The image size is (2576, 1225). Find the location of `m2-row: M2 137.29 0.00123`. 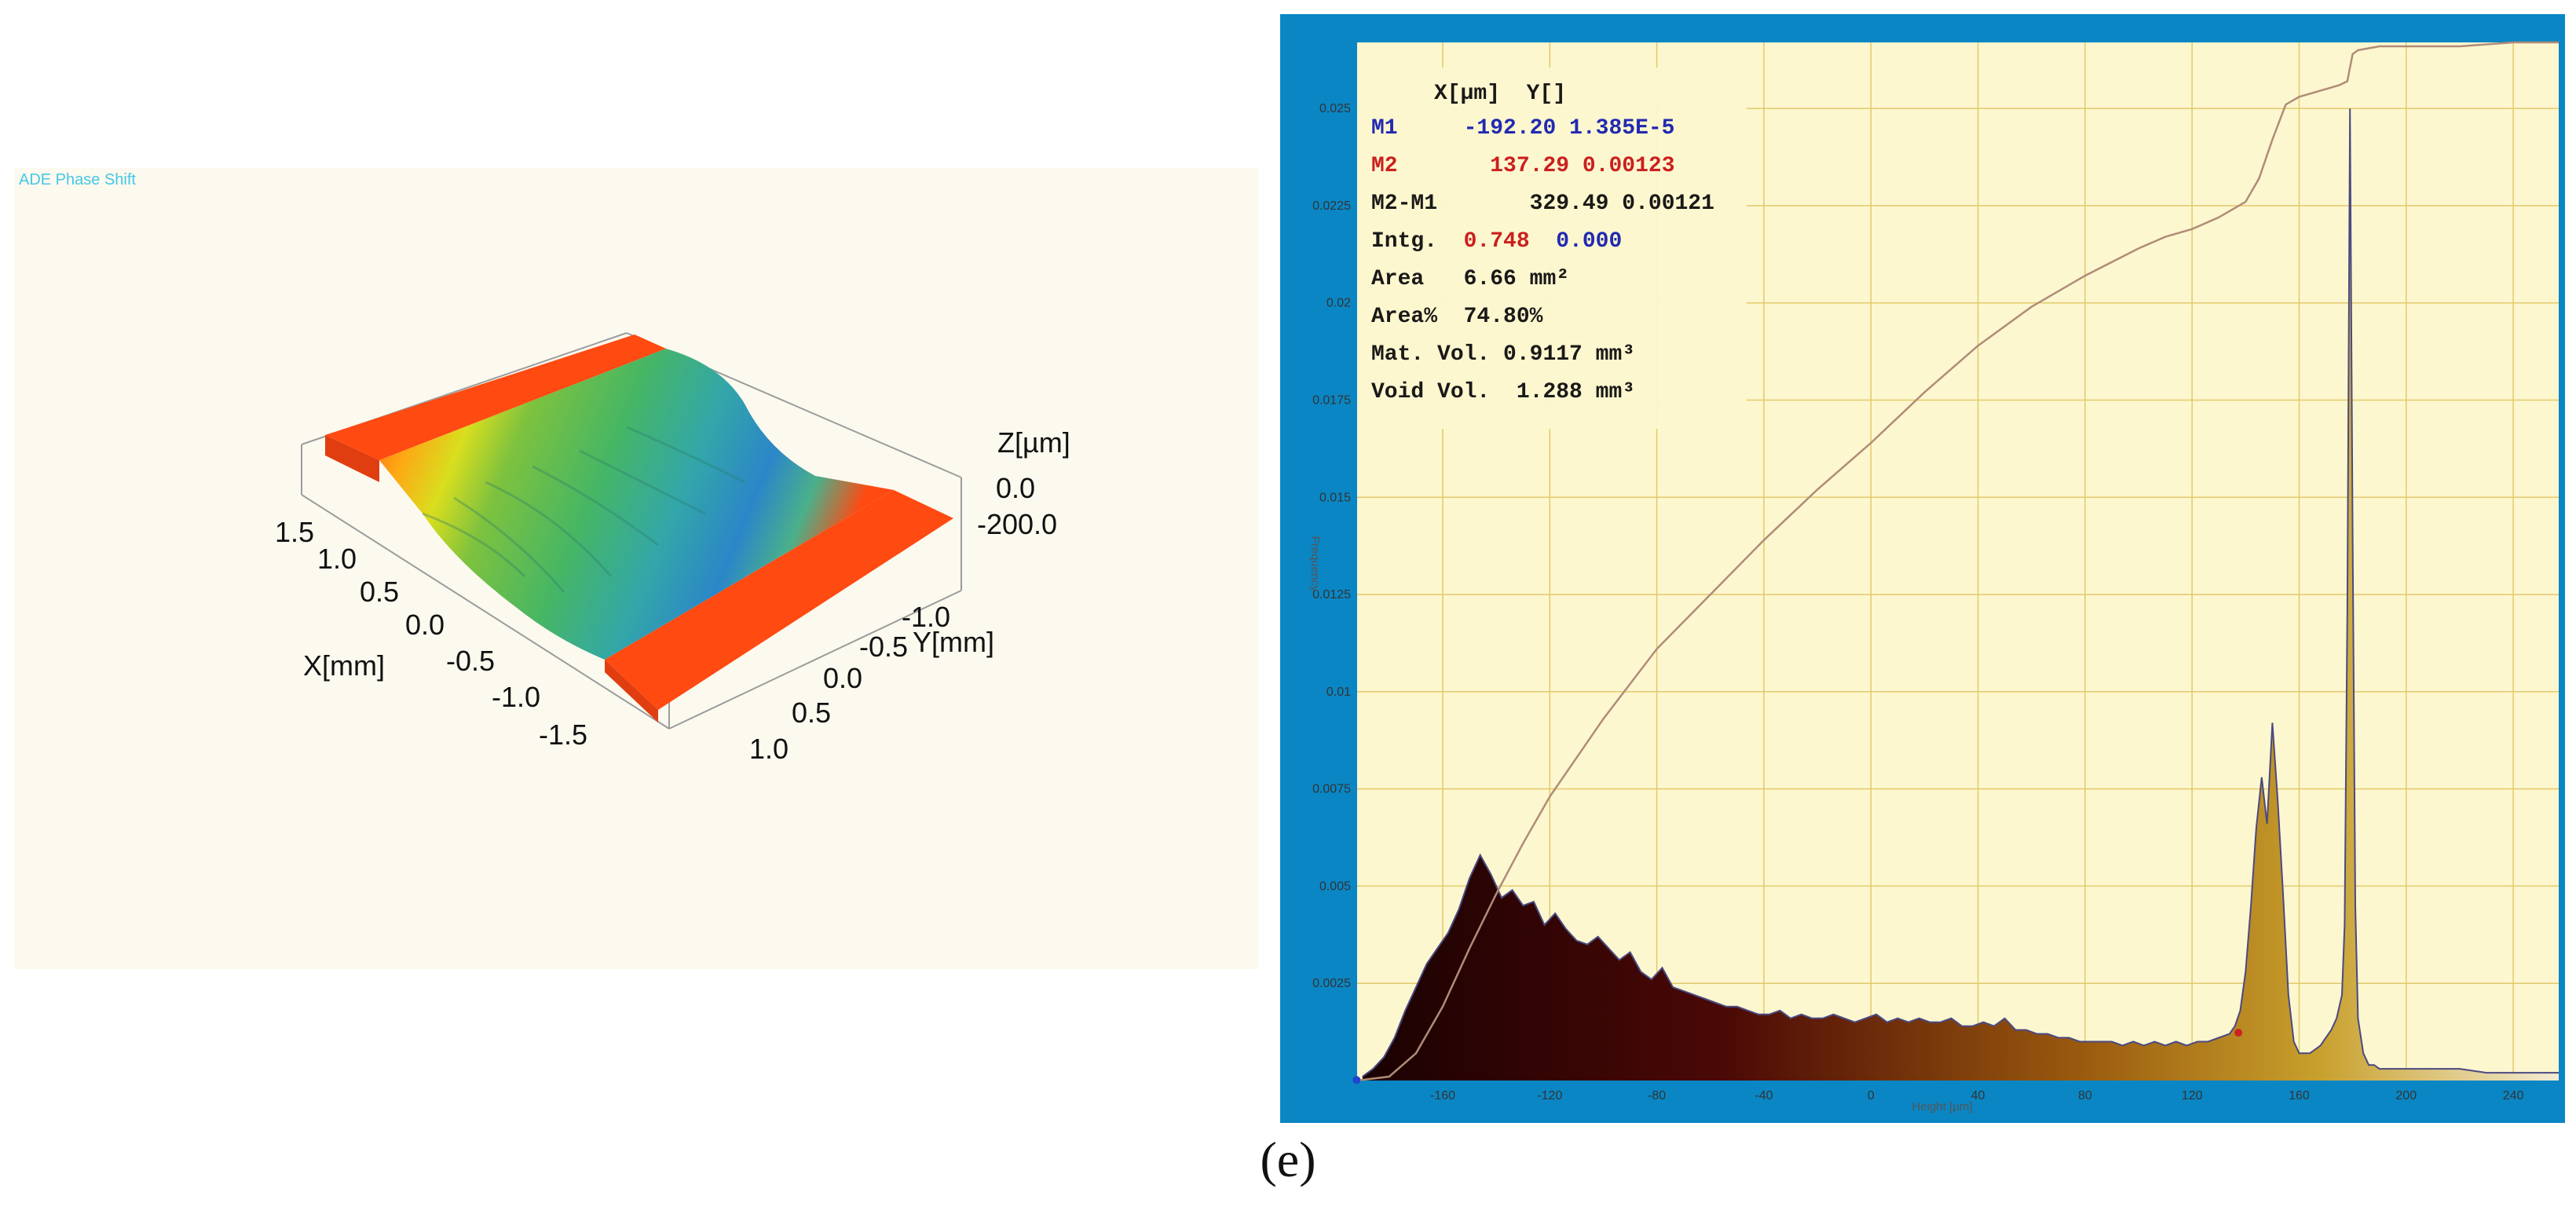

m2-row: M2 137.29 0.00123 is located at coordinates (1523, 166).